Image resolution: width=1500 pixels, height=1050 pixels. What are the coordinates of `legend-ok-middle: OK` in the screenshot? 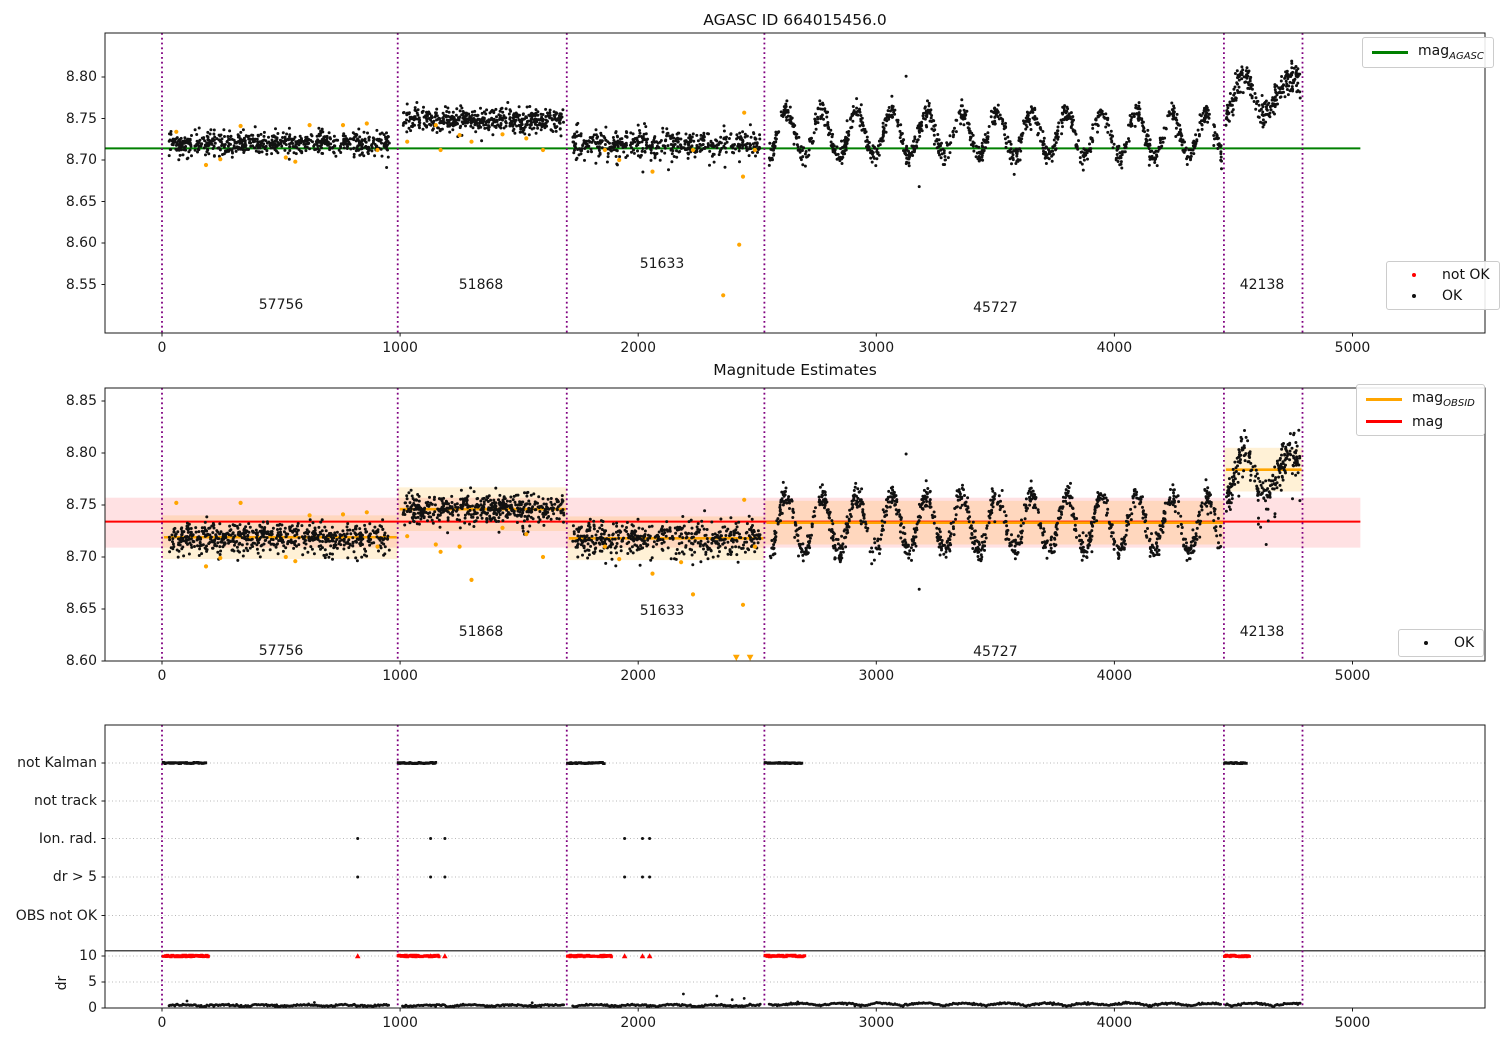 It's located at (1441, 643).